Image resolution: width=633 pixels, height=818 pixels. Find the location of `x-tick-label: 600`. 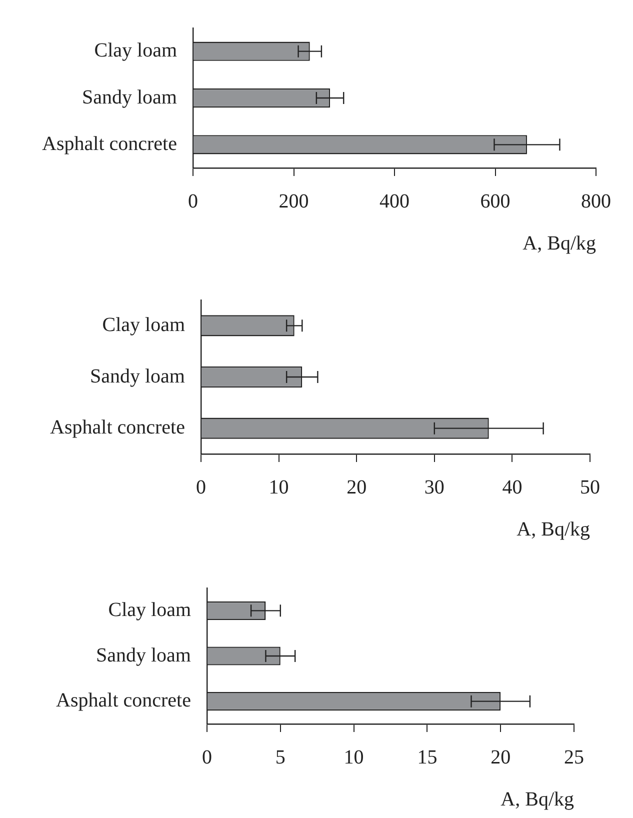

x-tick-label: 600 is located at coordinates (495, 201).